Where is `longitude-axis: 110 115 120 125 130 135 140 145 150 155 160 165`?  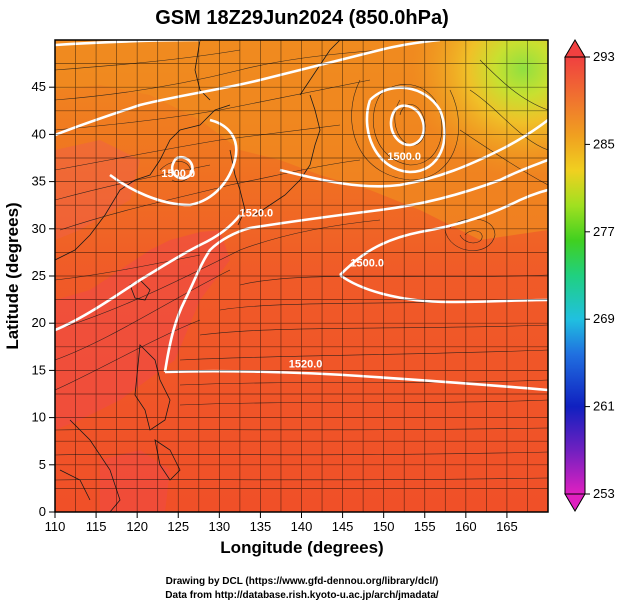 longitude-axis: 110 115 120 125 130 135 140 145 150 155 160 165 is located at coordinates (281, 523).